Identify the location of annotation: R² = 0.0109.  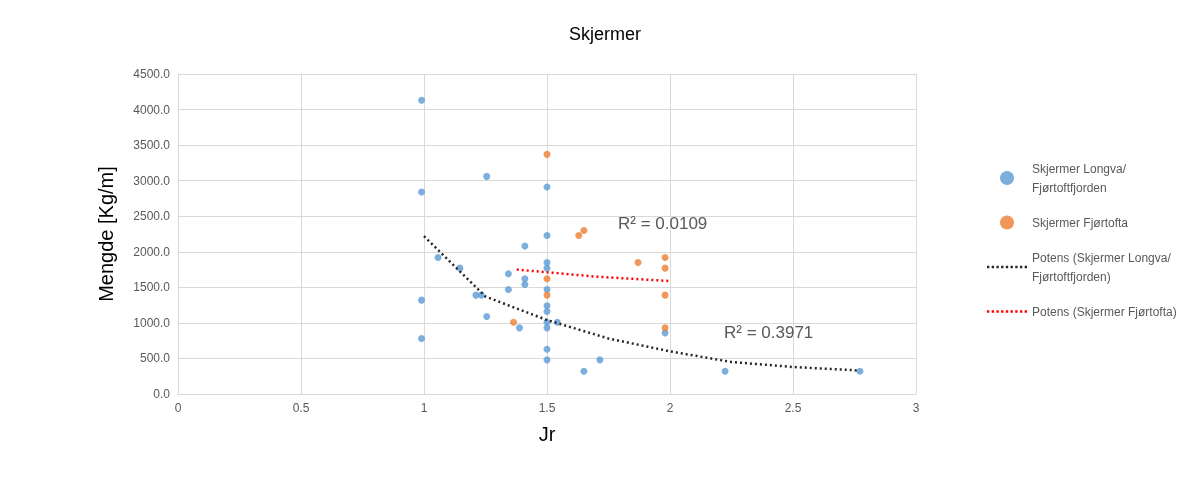
(663, 223).